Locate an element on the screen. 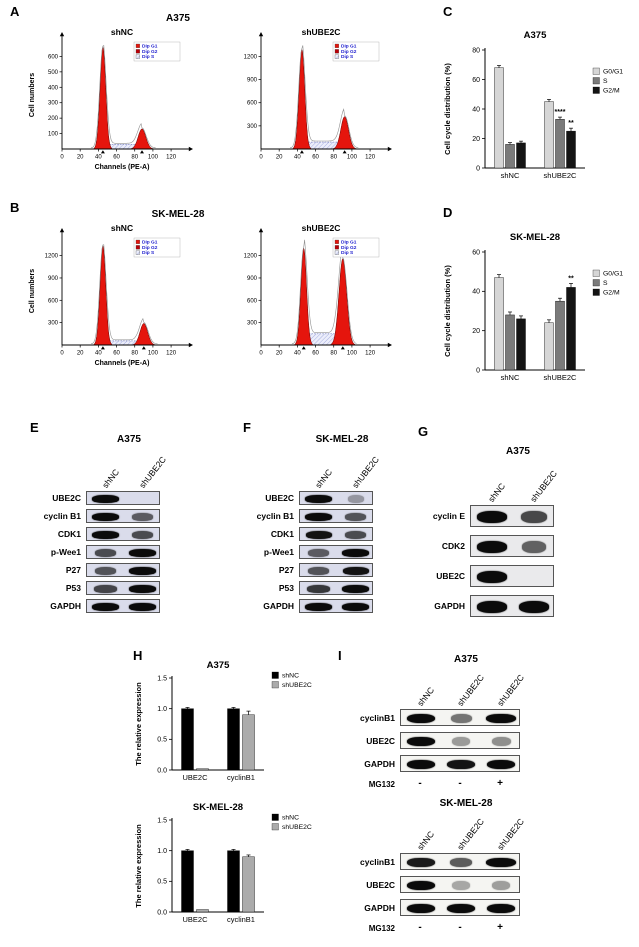 The image size is (639, 947). lane-labels: shNC shUBE2C is located at coordinates (343, 469).